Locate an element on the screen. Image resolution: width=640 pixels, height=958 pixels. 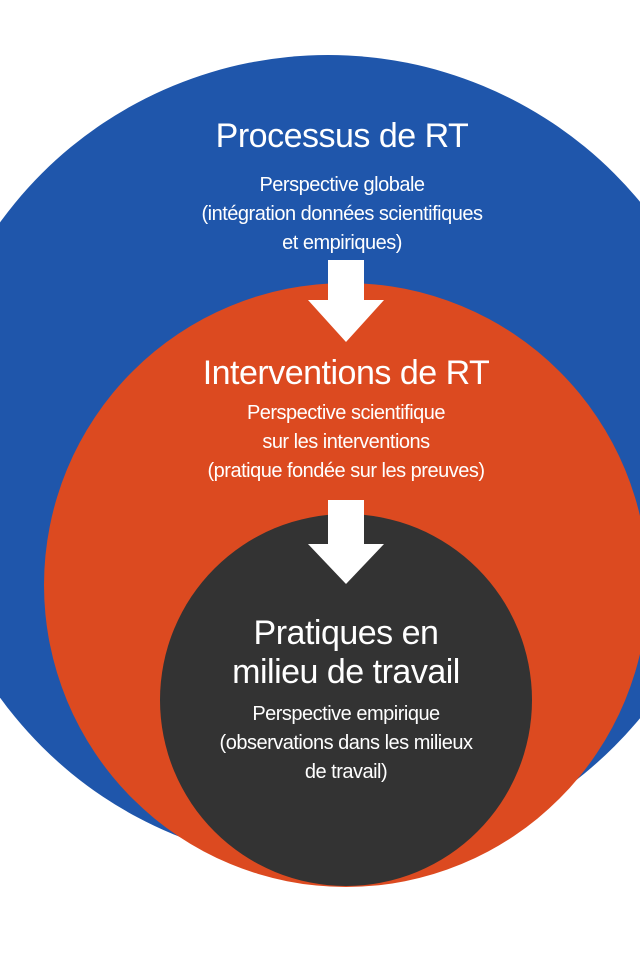
inner-circle-title-line: Pratiques en is located at coordinates (346, 633).